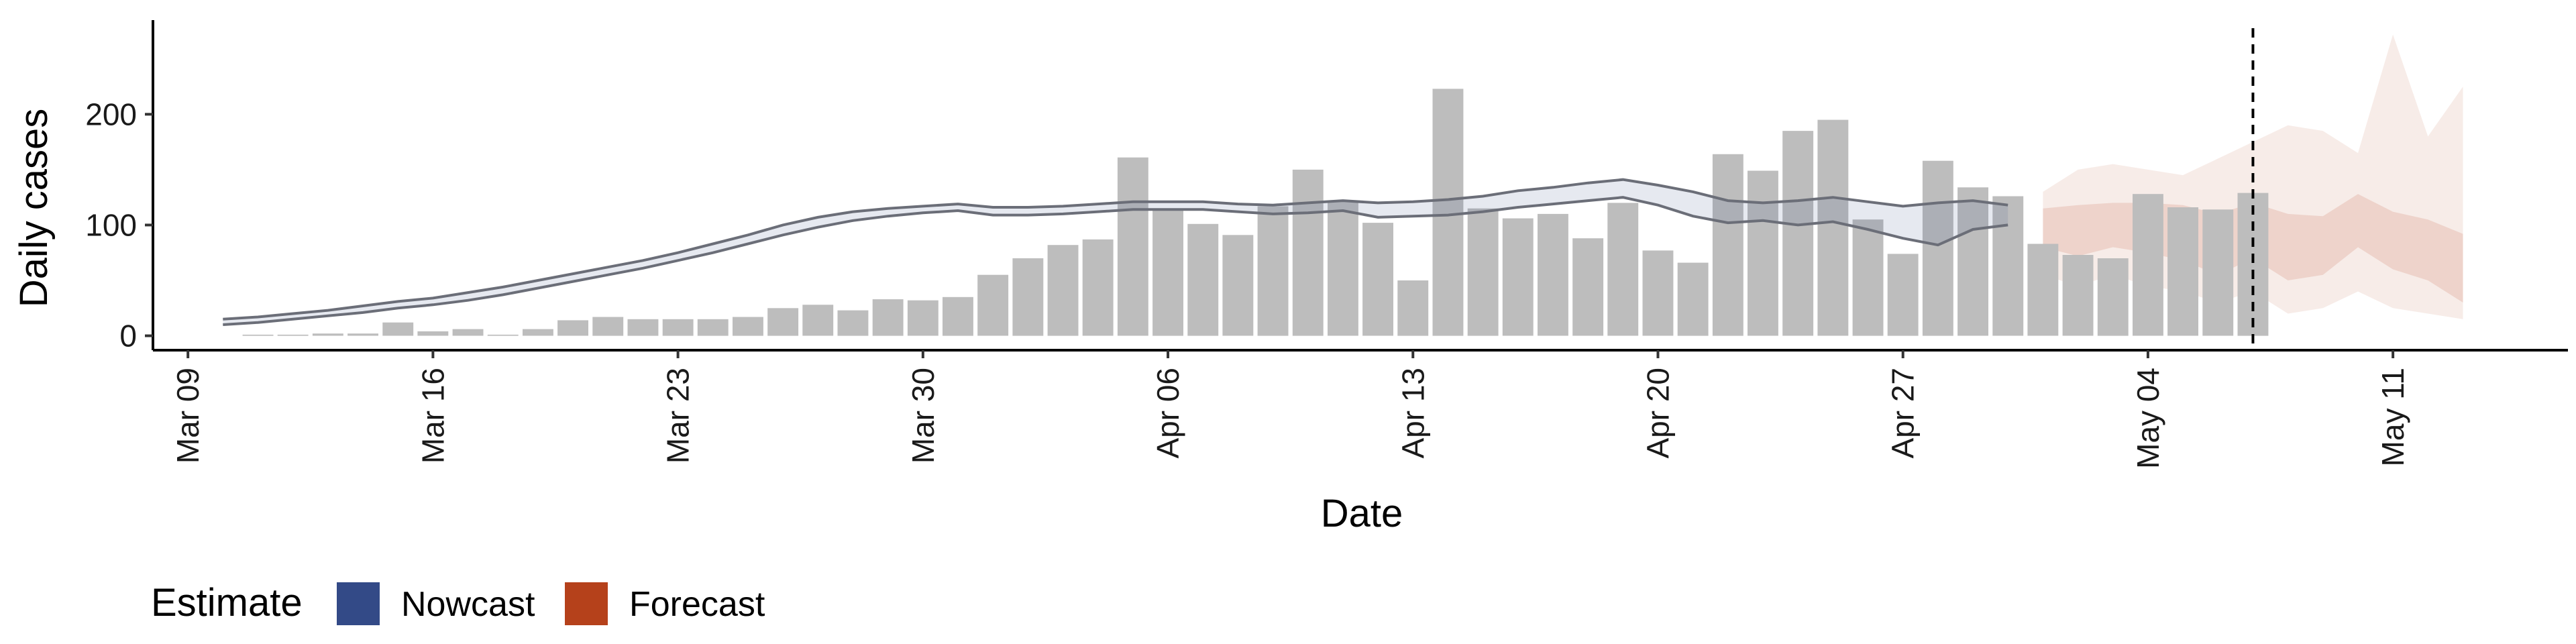  Describe the element at coordinates (227, 603) in the screenshot. I see `legend-title: Estimate` at that location.